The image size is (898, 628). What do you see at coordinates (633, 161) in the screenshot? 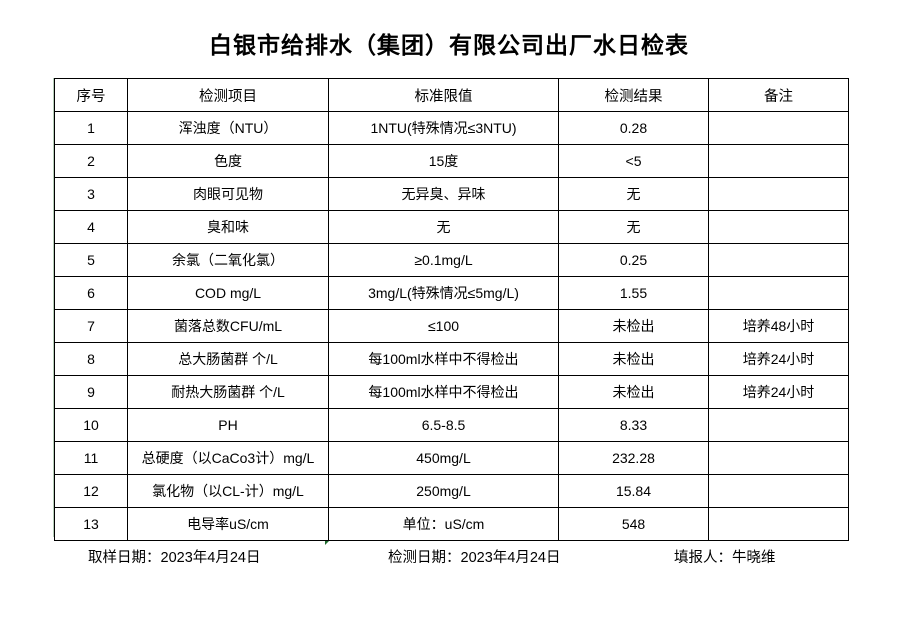
I see `cell-result: <5` at bounding box center [633, 161].